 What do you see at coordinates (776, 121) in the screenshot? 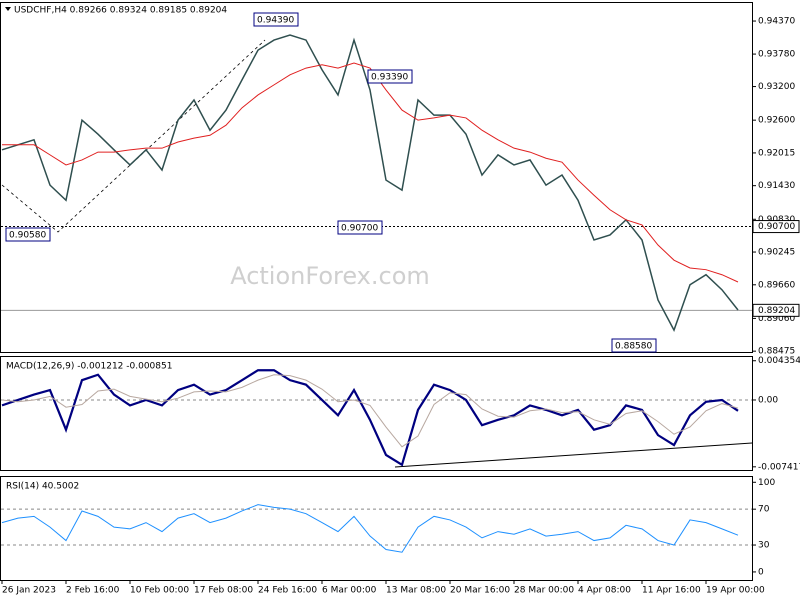
I see `y-tick-label: 0.92600` at bounding box center [776, 121].